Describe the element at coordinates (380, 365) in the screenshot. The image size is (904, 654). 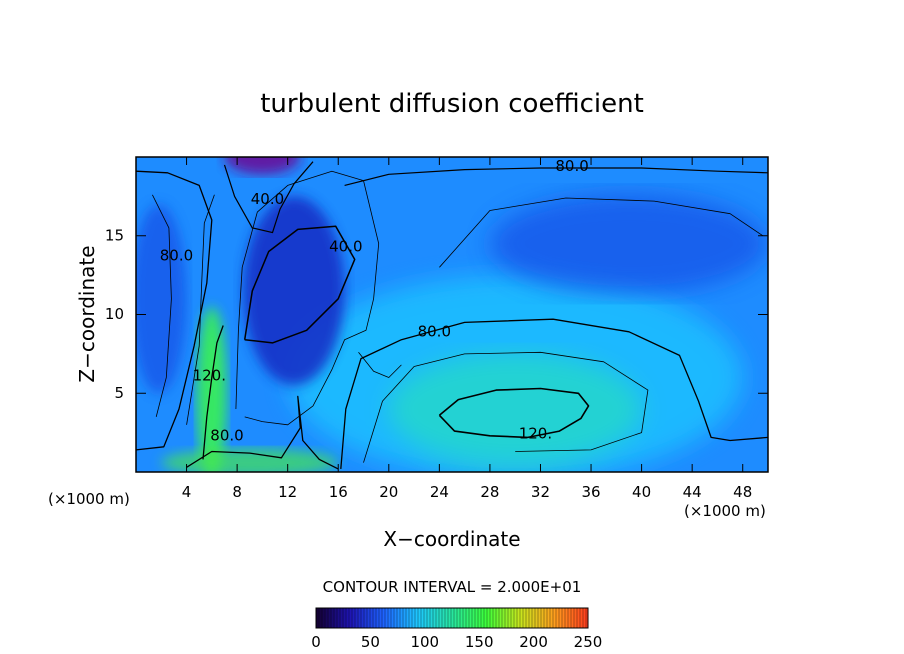
I see `contour-60-mid` at that location.